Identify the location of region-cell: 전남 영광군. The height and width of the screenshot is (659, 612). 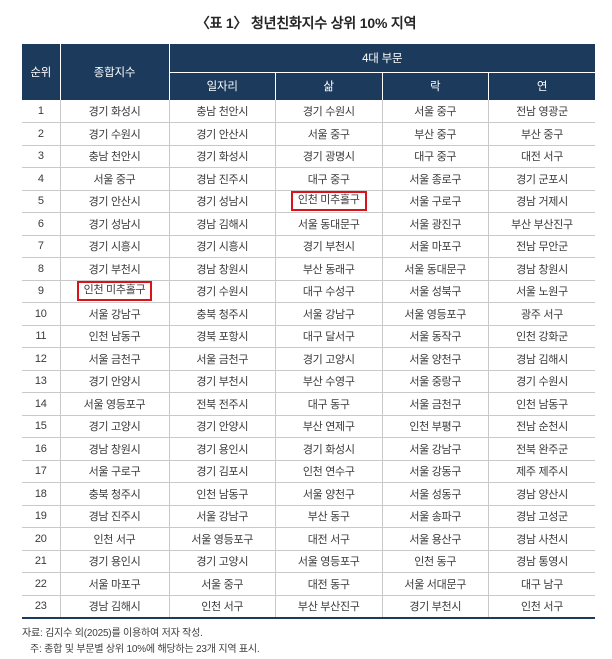
(542, 111).